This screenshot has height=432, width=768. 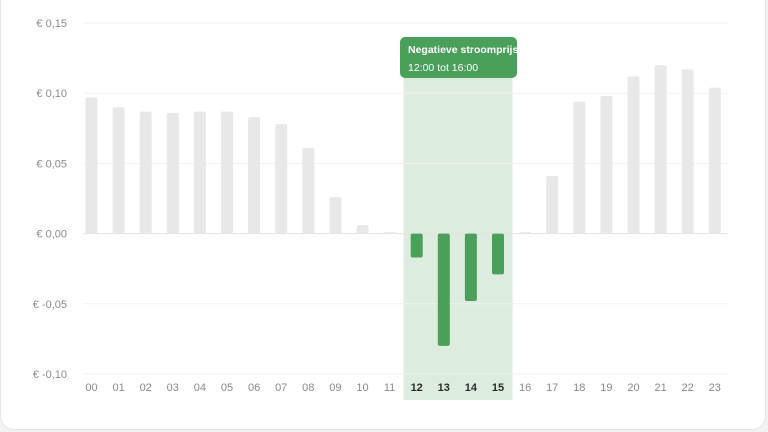 I want to click on x-tick-label: 12, so click(x=417, y=388).